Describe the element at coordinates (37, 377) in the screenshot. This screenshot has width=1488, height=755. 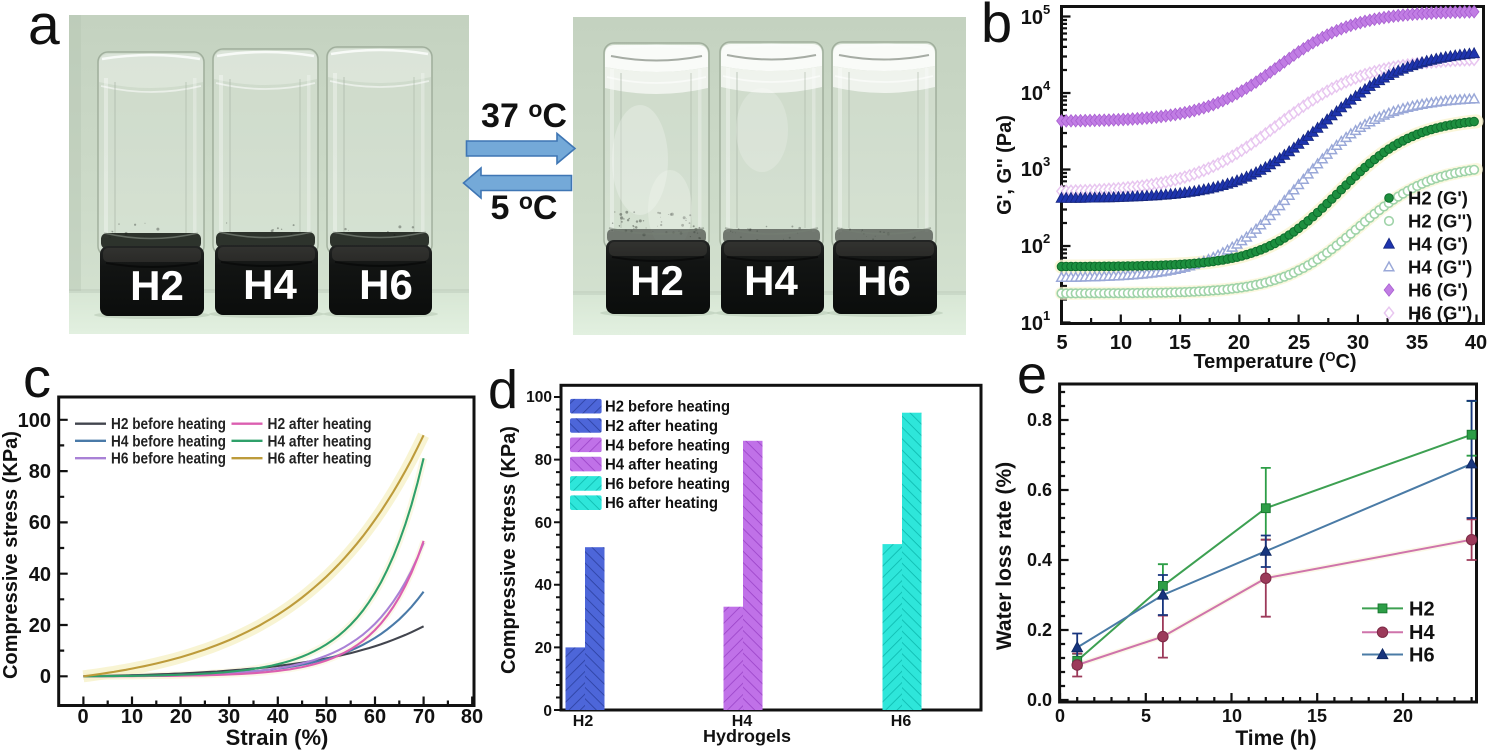
I see `svg-text: c` at that location.